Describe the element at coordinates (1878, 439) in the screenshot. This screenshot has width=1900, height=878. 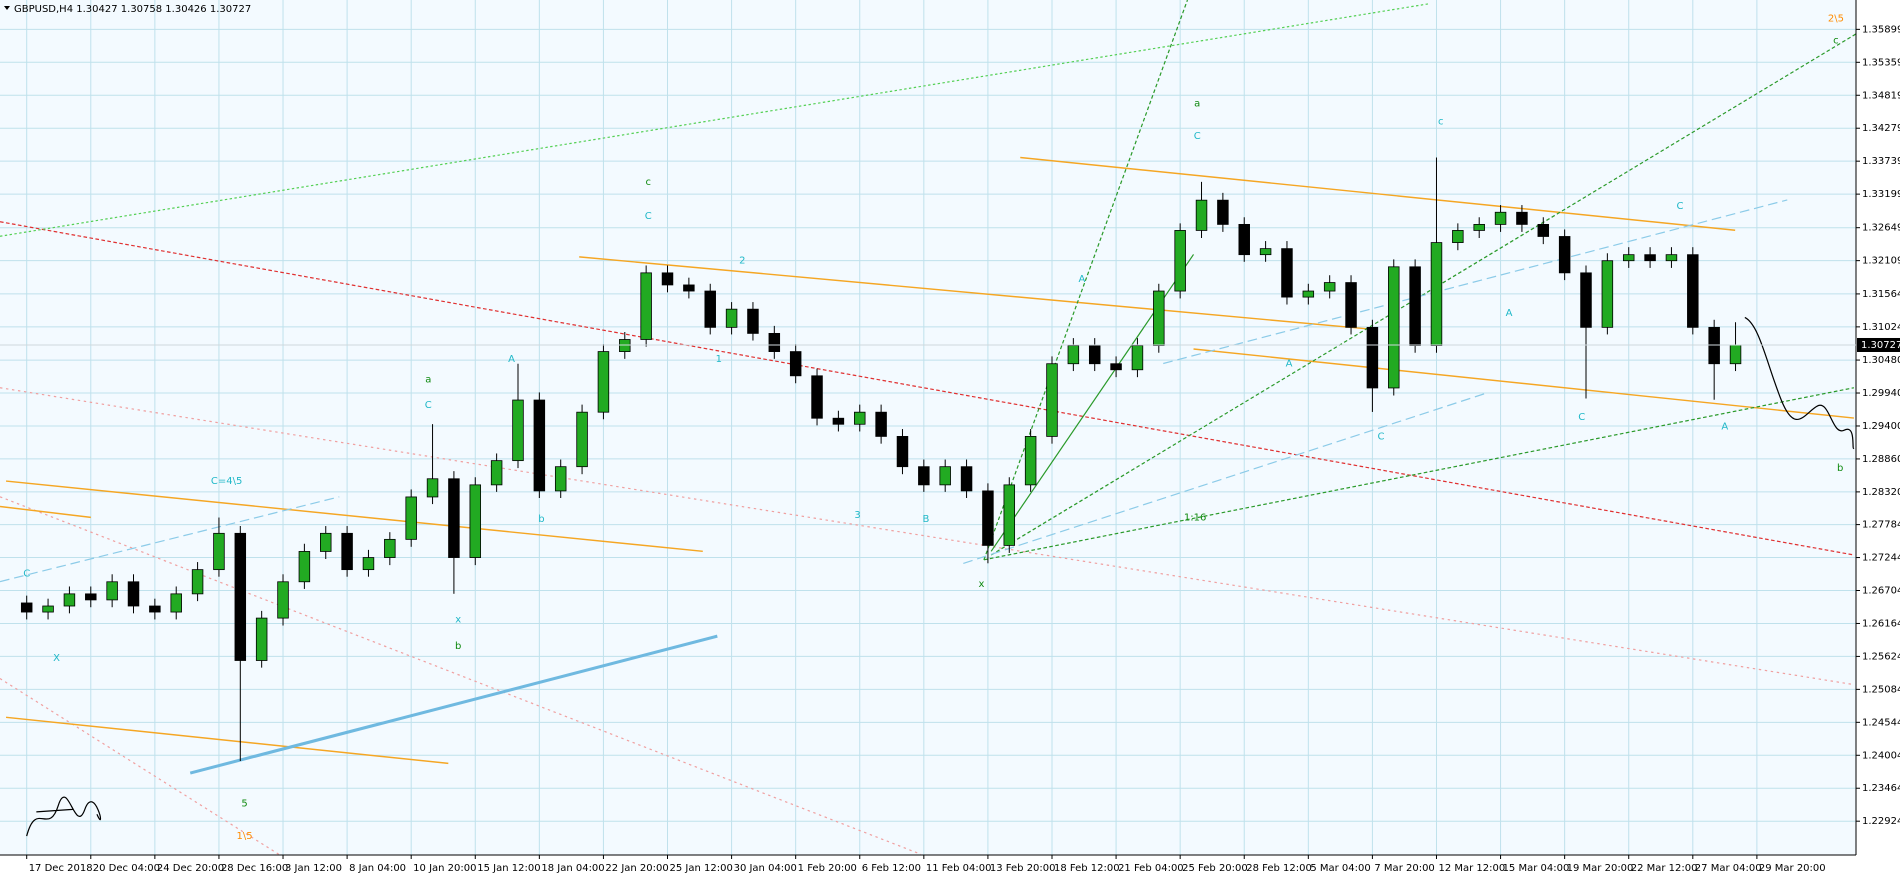
I see `price-axis-background` at that location.